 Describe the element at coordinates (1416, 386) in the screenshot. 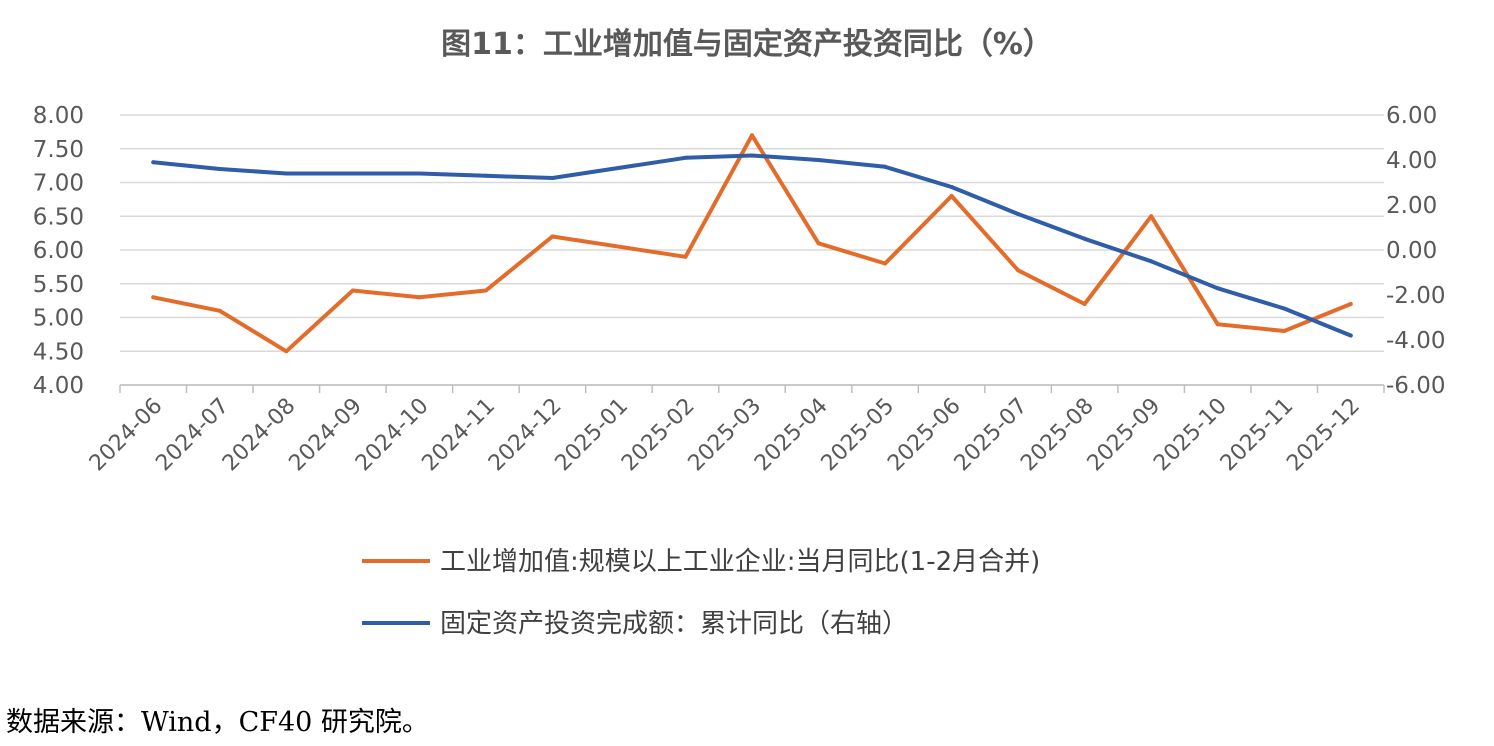

I see `right-tick-label: -6.00` at that location.